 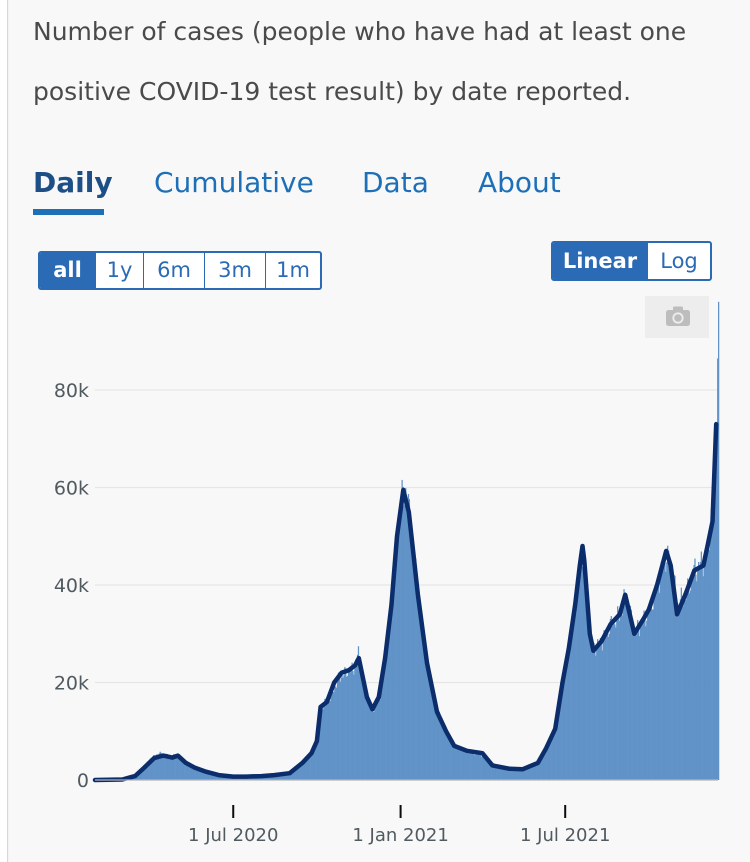 I want to click on range-1m-button: 1m, so click(x=292, y=270).